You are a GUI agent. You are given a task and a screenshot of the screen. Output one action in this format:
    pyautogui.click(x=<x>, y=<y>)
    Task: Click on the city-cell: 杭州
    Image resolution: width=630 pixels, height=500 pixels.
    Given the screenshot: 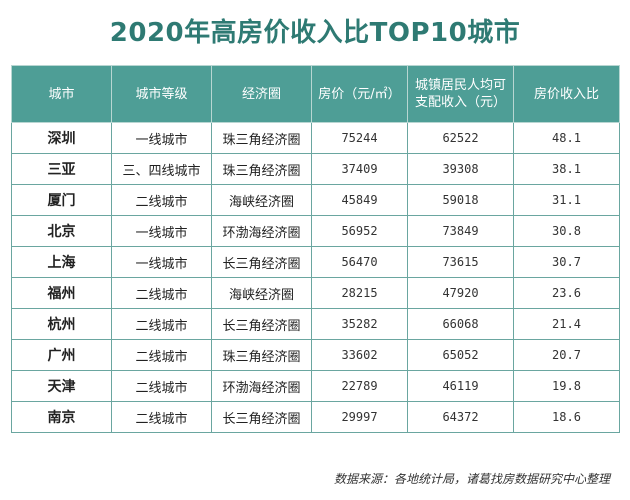 What is the action you would take?
    pyautogui.click(x=61, y=324)
    